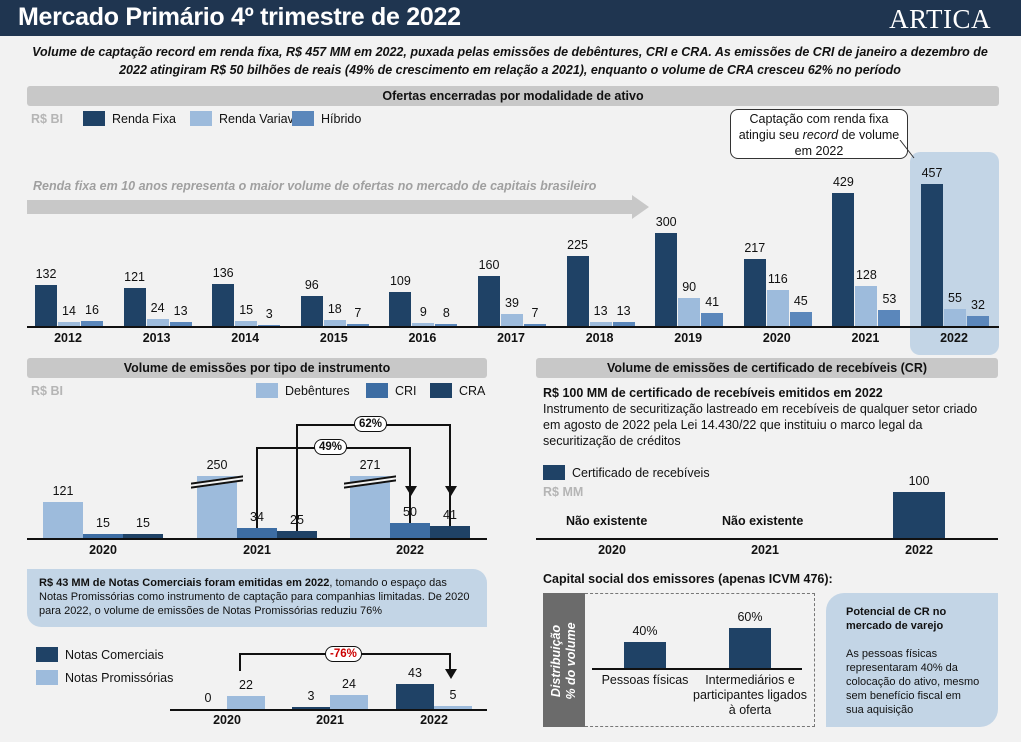 Image resolution: width=1021 pixels, height=742 pixels. What do you see at coordinates (453, 695) in the screenshot?
I see `data-label: 5` at bounding box center [453, 695].